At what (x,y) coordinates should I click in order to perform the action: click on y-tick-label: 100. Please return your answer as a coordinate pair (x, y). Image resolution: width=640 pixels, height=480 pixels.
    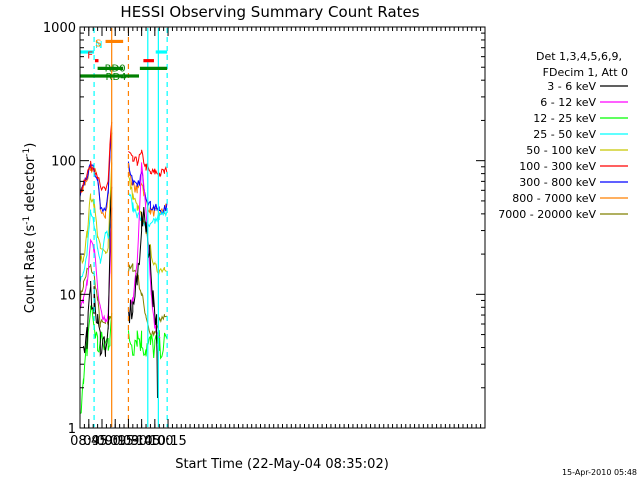
    Looking at the image, I should click on (63, 162).